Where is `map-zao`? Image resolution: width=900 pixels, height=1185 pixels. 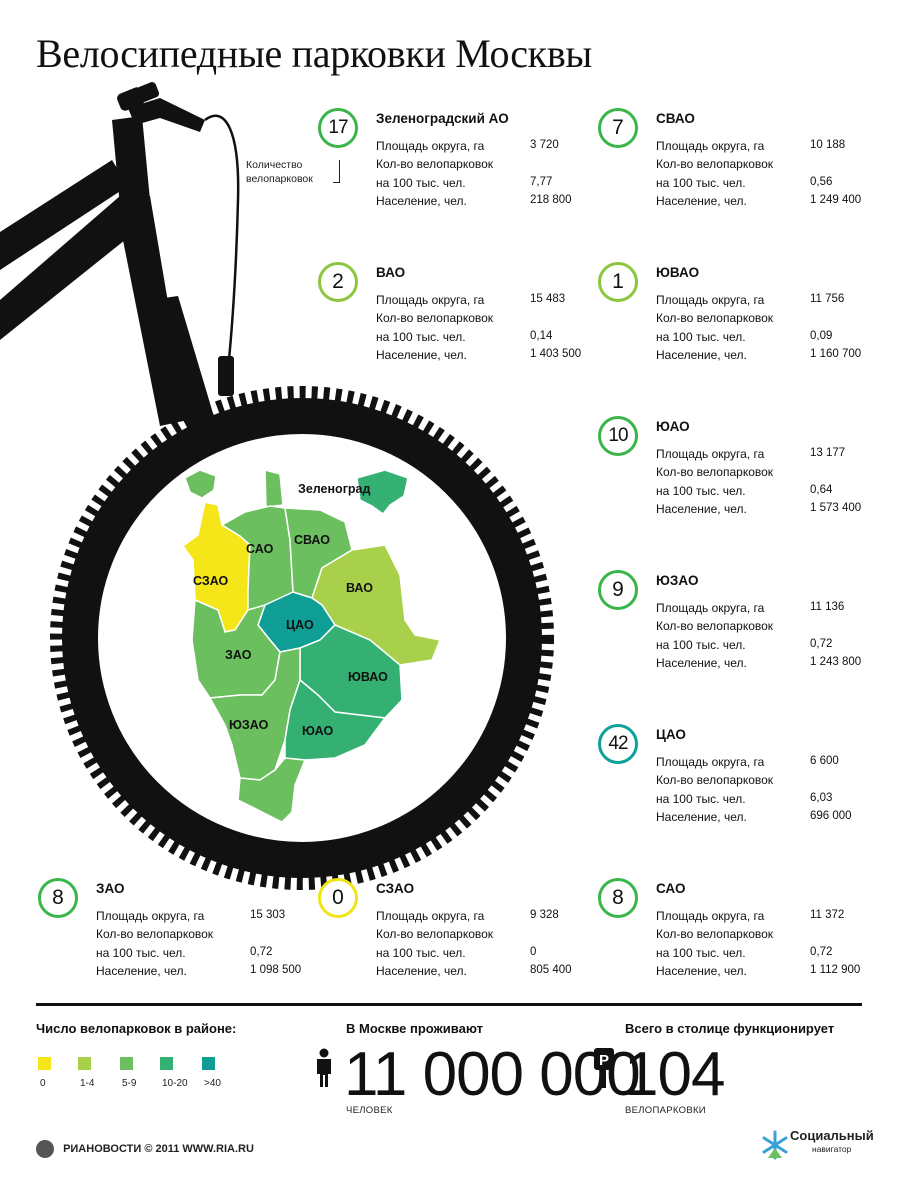
map-zao is located at coordinates (236, 648).